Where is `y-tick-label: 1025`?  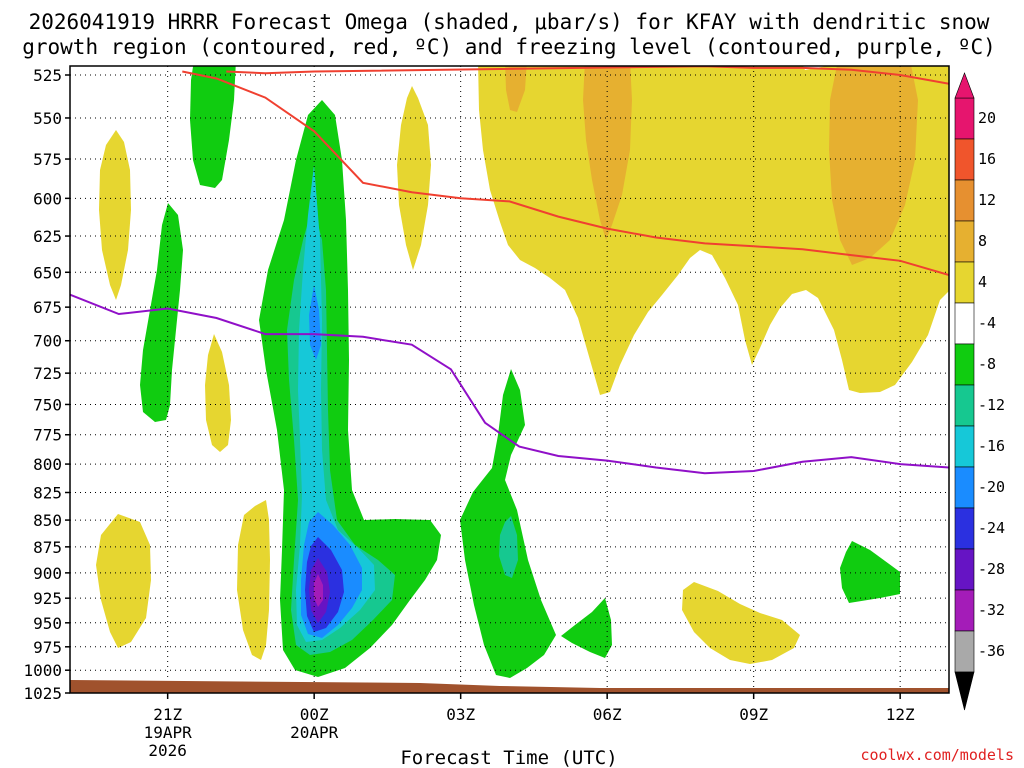
y-tick-label: 1025 is located at coordinates (42, 693).